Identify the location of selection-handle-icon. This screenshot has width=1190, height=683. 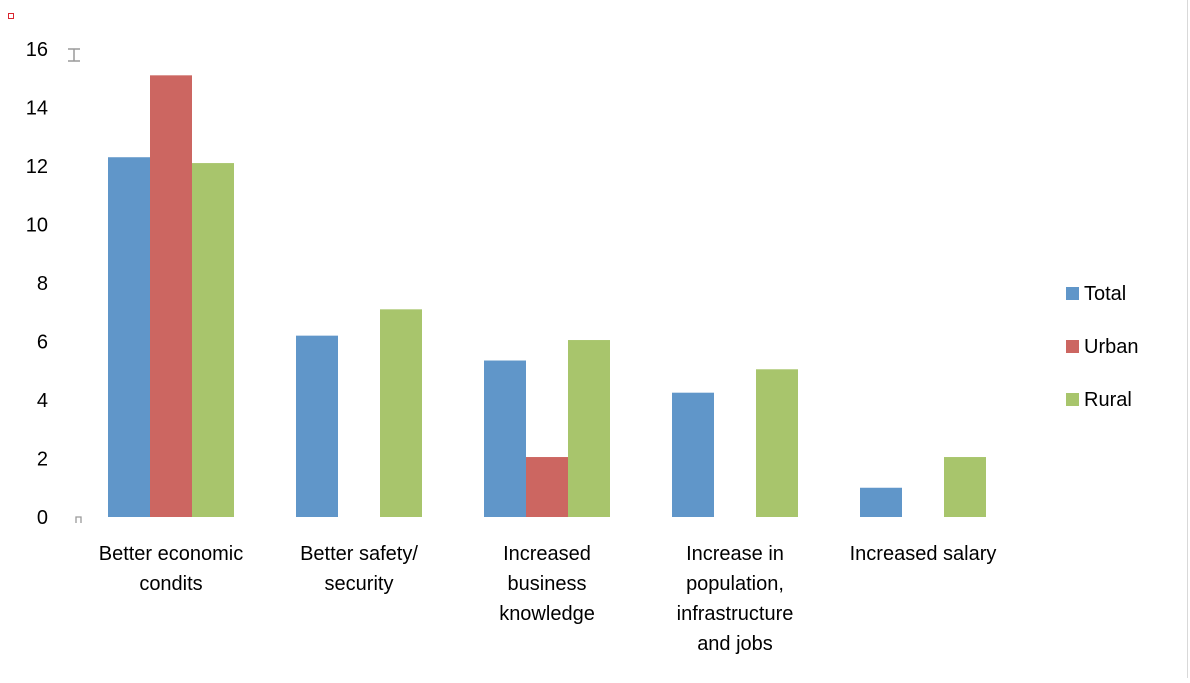
(11, 16).